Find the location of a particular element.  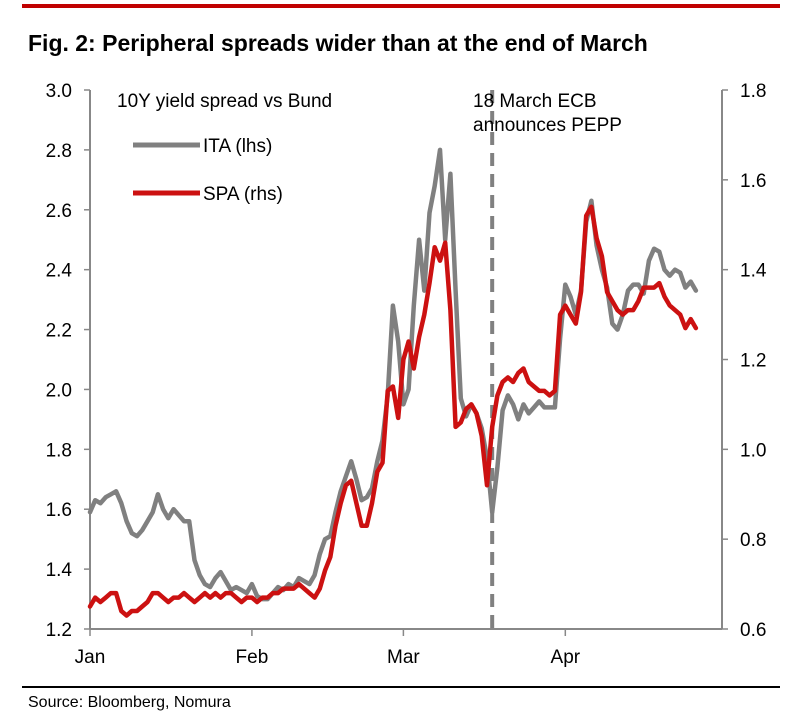

top-rule is located at coordinates (401, 6).